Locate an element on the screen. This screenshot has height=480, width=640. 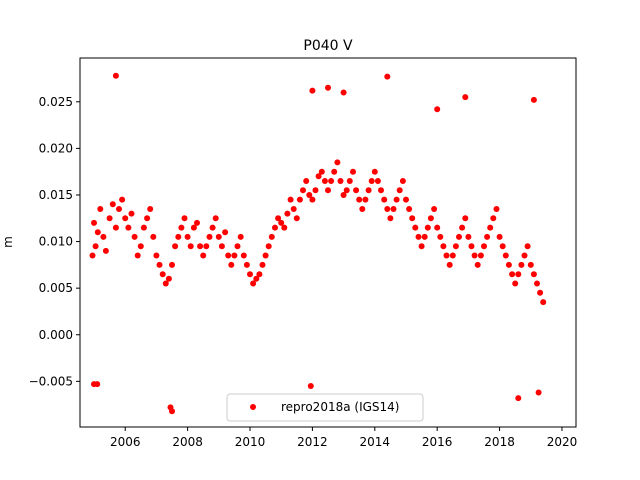
x-tick-label: 2008 is located at coordinates (187, 442).